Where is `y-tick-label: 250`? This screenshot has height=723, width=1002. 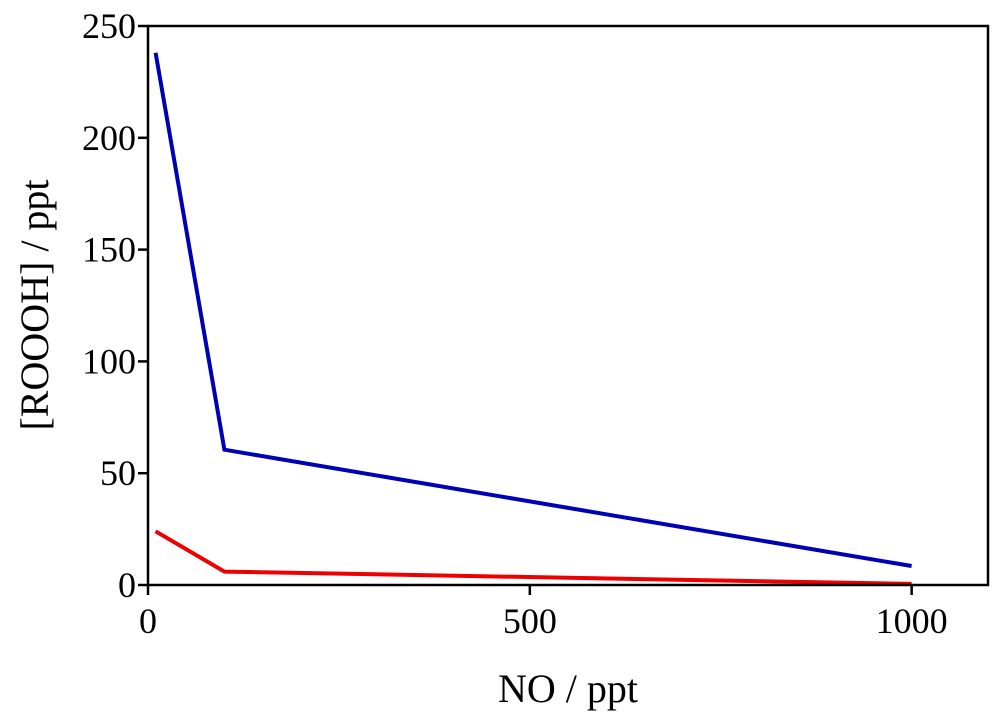
y-tick-label: 250 is located at coordinates (109, 26).